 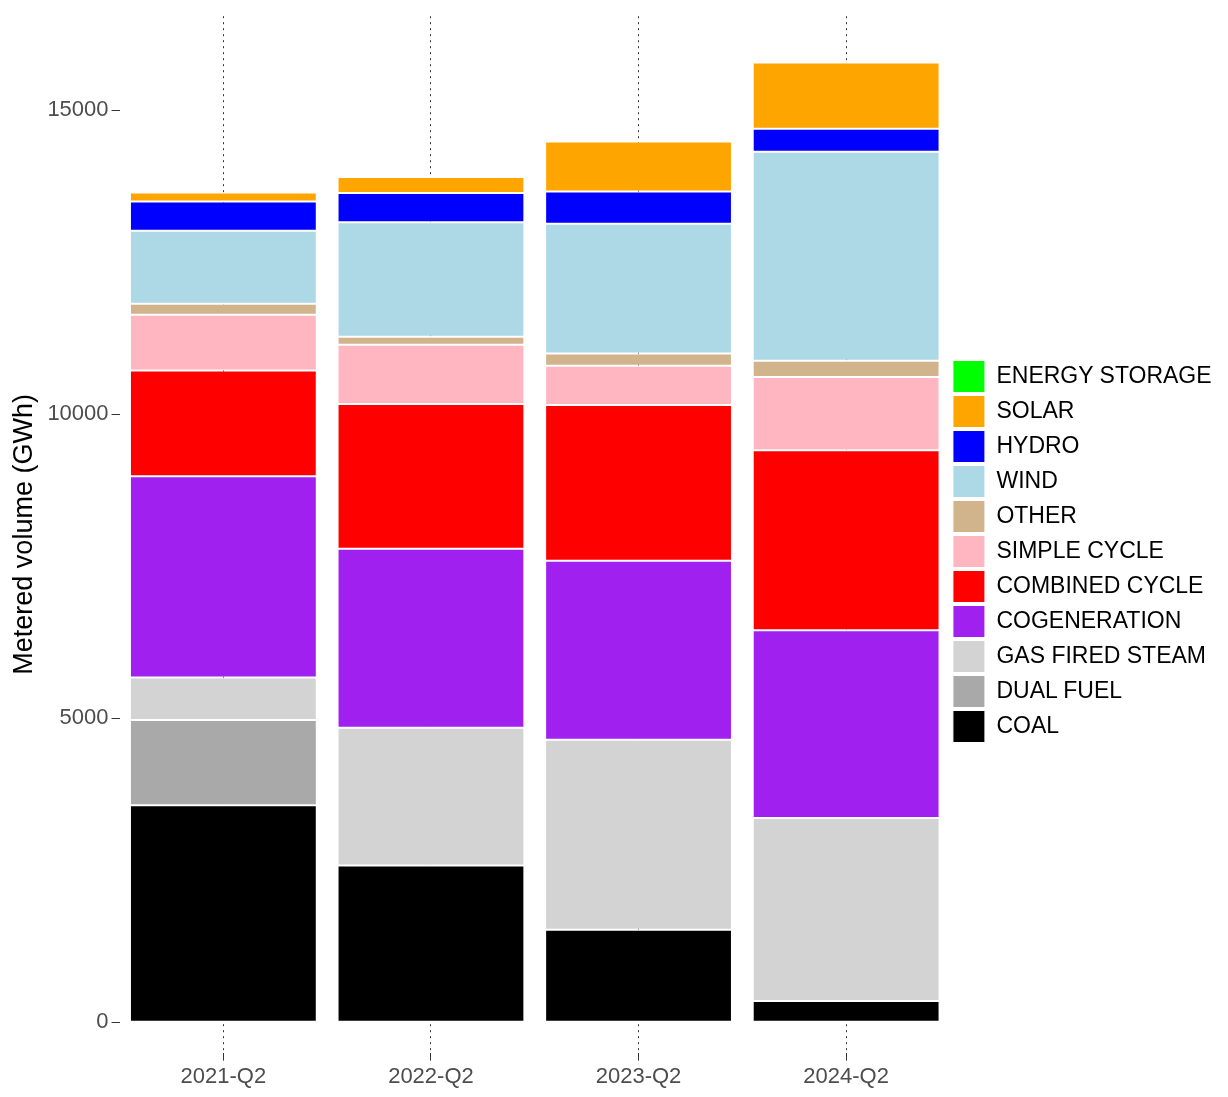 What do you see at coordinates (22, 534) in the screenshot?
I see `y-axis-title: Metered volume (GWh)` at bounding box center [22, 534].